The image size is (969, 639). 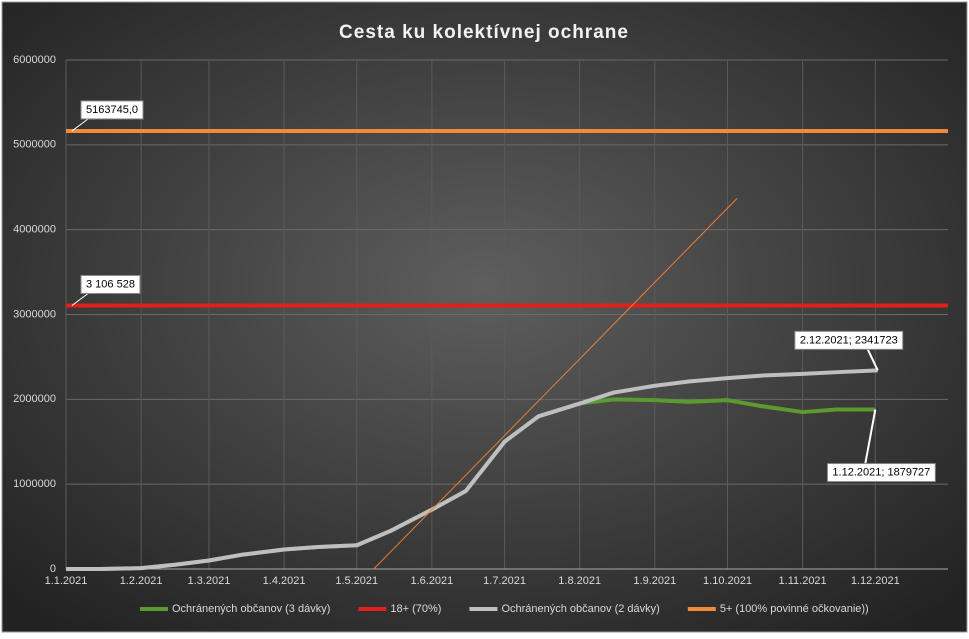 I want to click on x-tick-label: 1.8.2021, so click(x=579, y=581).